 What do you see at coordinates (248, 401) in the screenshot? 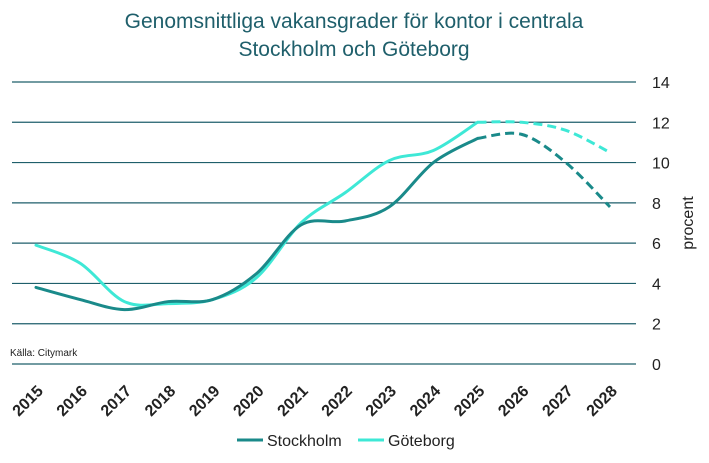
I see `x-tick-label: 2020` at bounding box center [248, 401].